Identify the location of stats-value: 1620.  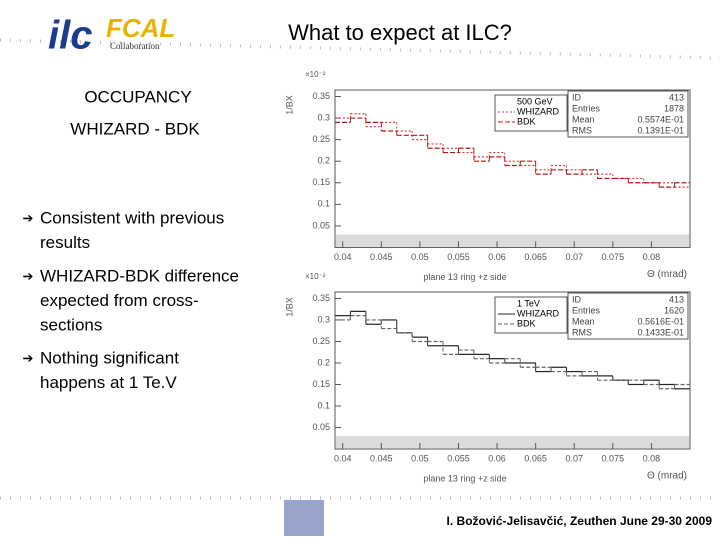
(674, 310).